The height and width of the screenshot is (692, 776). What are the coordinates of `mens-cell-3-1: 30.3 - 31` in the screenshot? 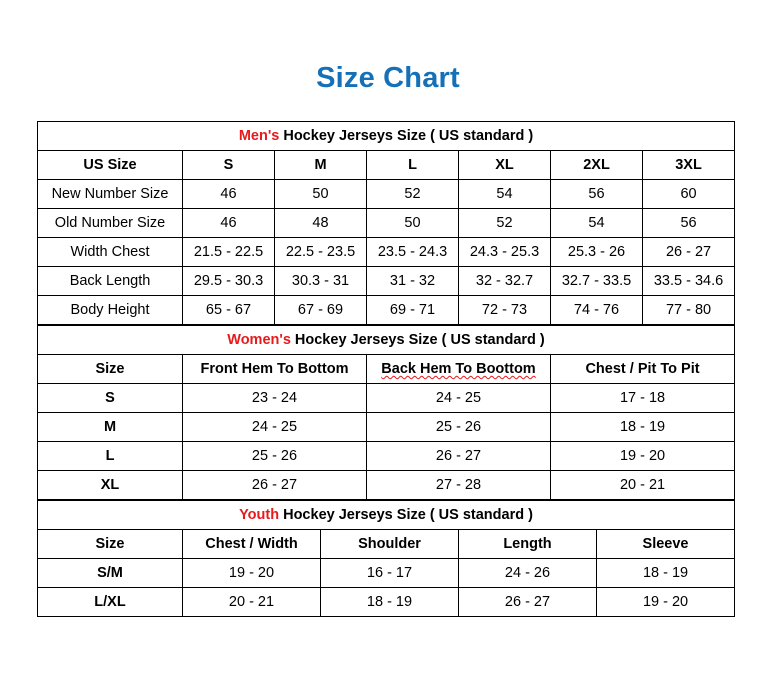 It's located at (320, 281).